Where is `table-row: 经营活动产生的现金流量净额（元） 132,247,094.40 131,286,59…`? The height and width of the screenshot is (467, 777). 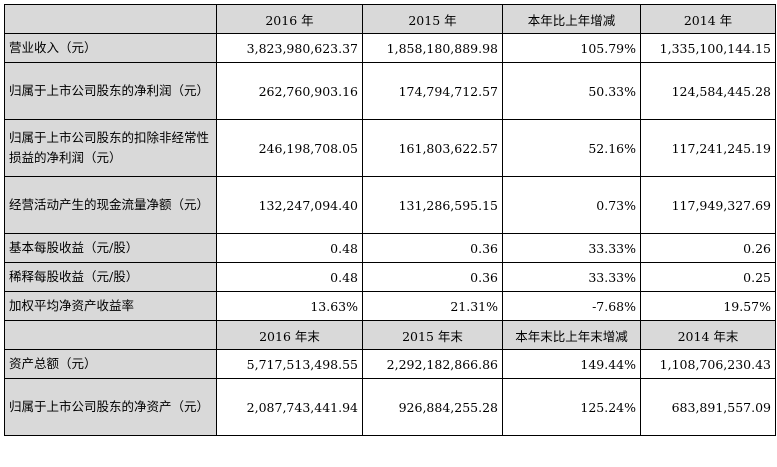
table-row: 经营活动产生的现金流量净额（元） 132,247,094.40 131,286,59… is located at coordinates (390, 205).